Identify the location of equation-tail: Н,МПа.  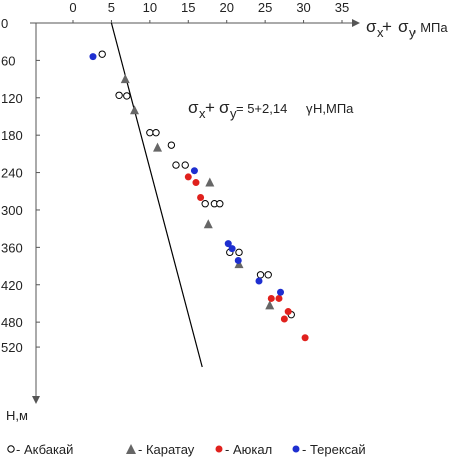
(333, 108).